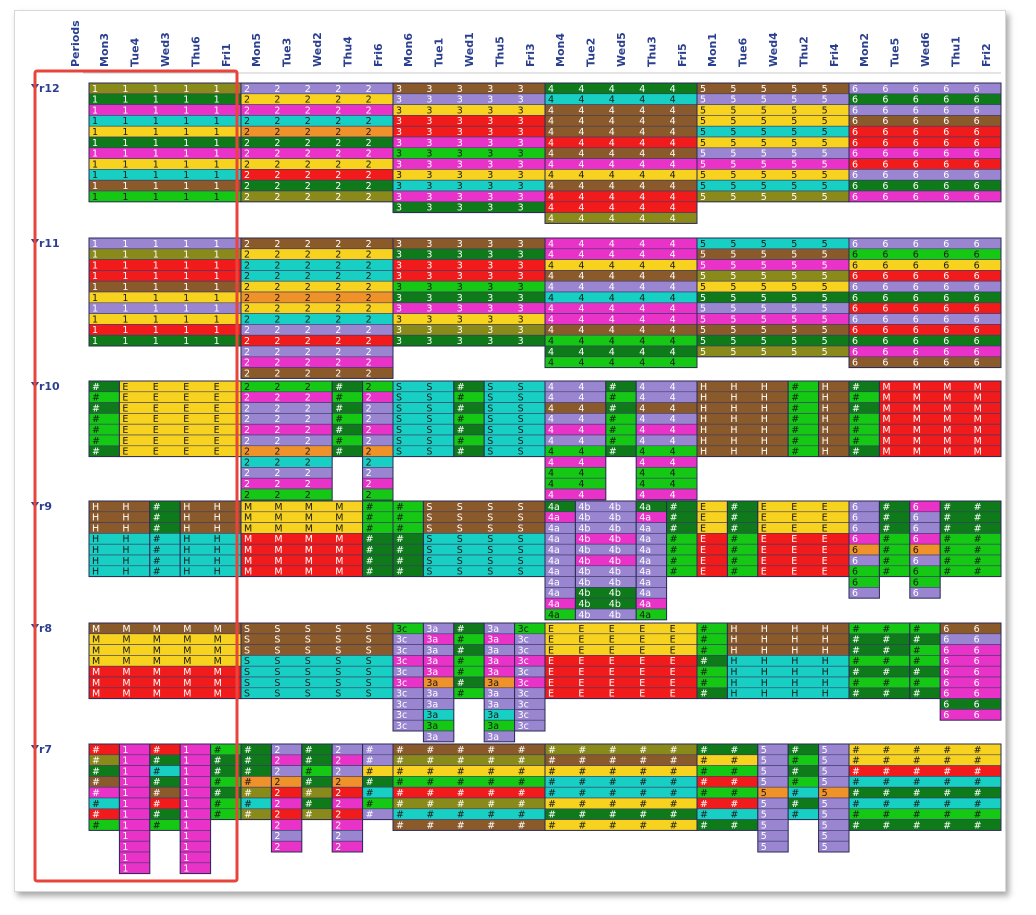 Image resolution: width=1036 pixels, height=915 pixels. I want to click on cell-label: 4b, so click(615, 582).